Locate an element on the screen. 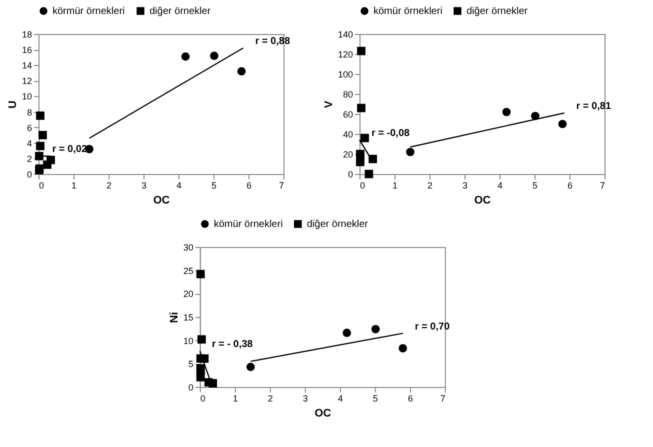 Image resolution: width=653 pixels, height=447 pixels. y-tick-label: 12 is located at coordinates (27, 81).